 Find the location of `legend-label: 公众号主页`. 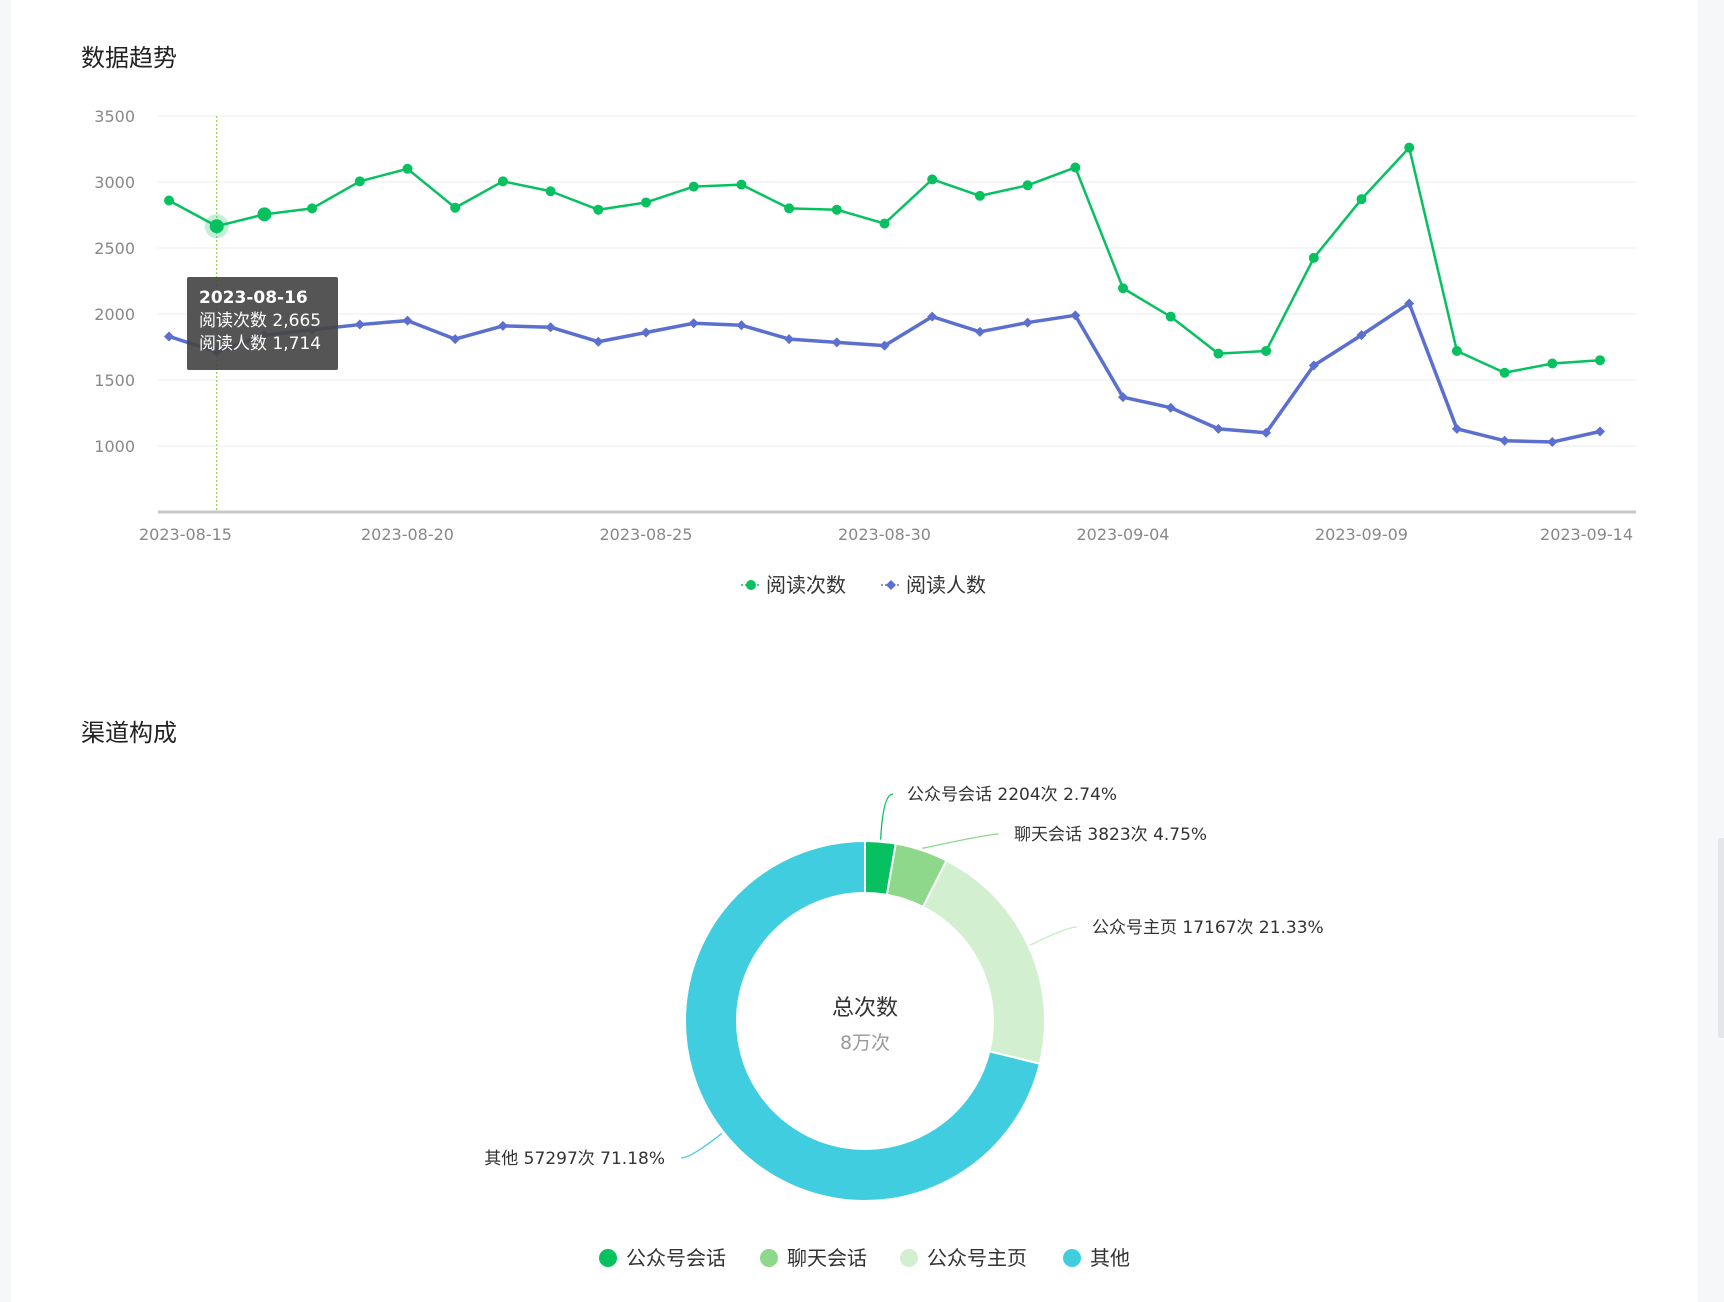

legend-label: 公众号主页 is located at coordinates (977, 1258).